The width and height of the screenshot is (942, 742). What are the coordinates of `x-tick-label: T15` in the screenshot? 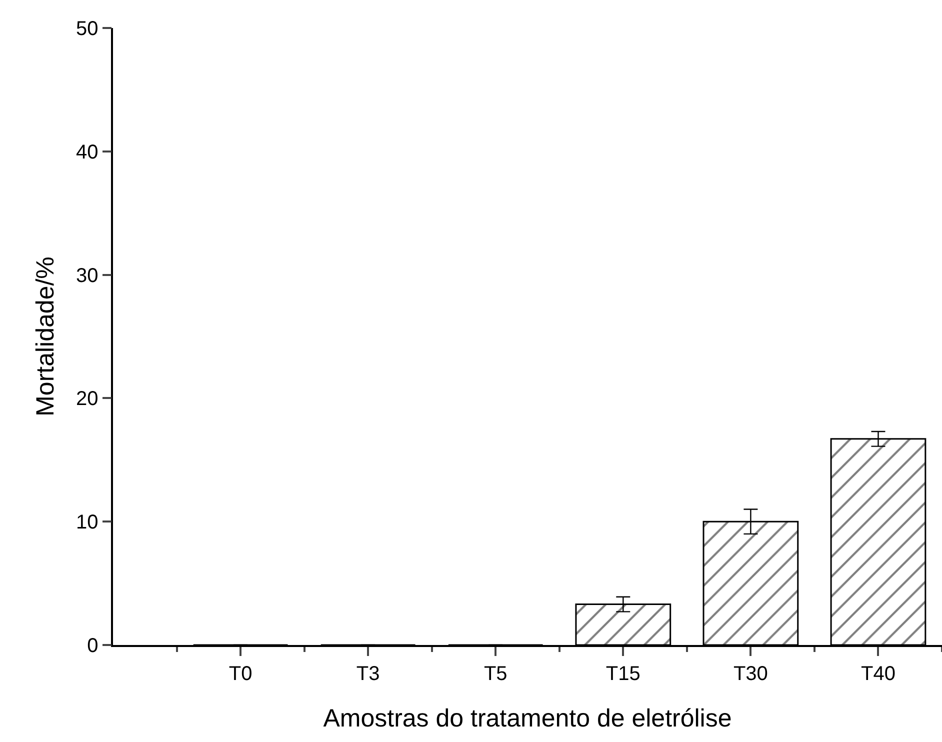 It's located at (623, 673).